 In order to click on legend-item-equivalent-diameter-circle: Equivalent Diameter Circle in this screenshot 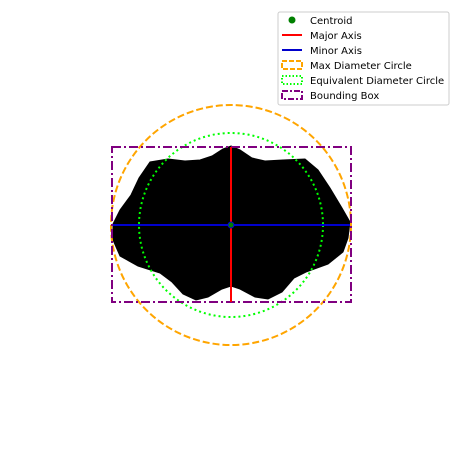, I will do `click(362, 81)`.